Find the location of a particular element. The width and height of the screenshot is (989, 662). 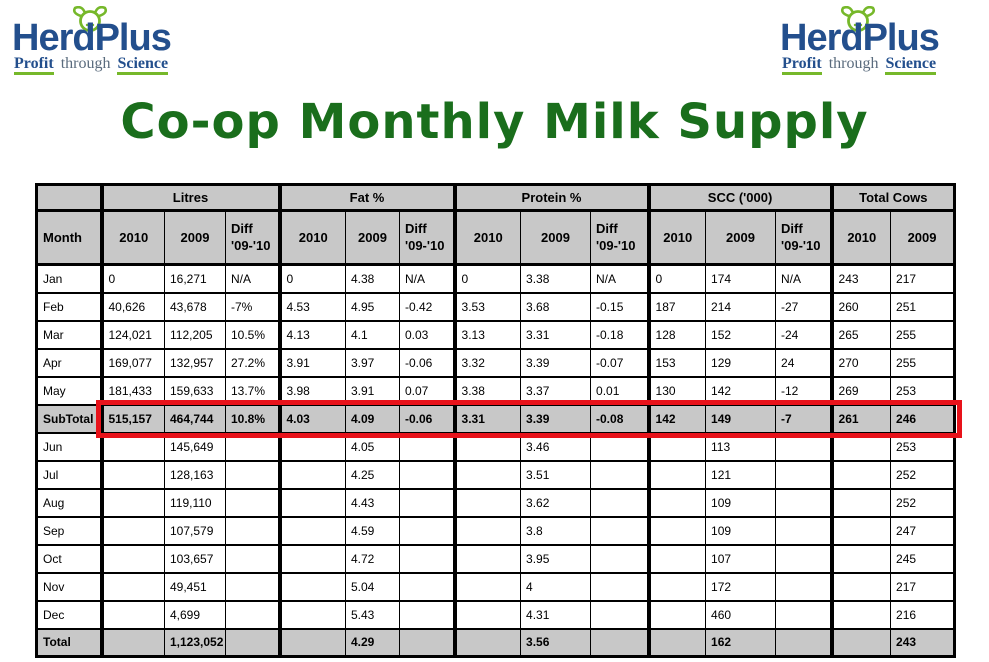

table-cell: 4.25 is located at coordinates (372, 474).